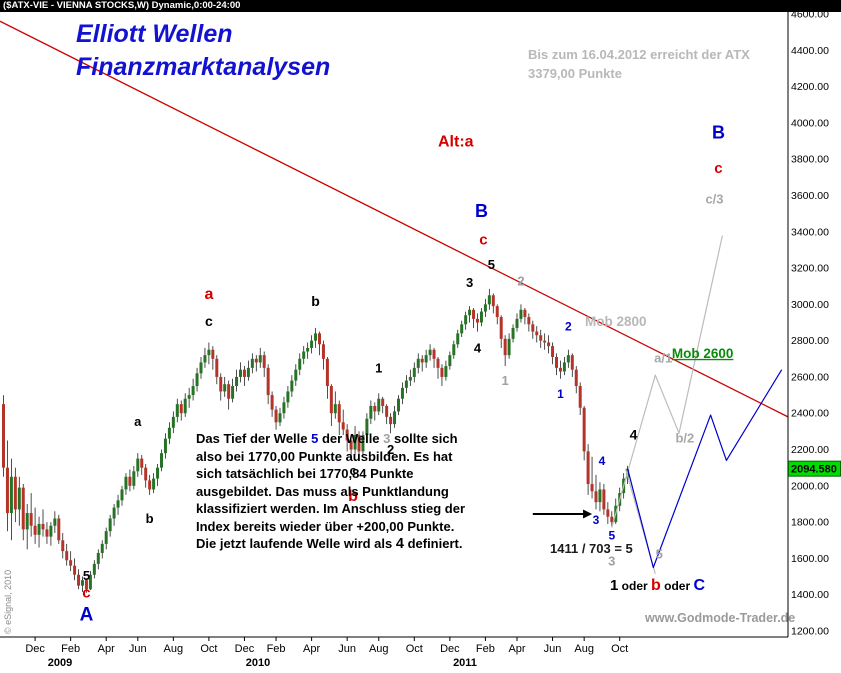  I want to click on ratio-text: 1411 / 703 = 5, so click(591, 548).